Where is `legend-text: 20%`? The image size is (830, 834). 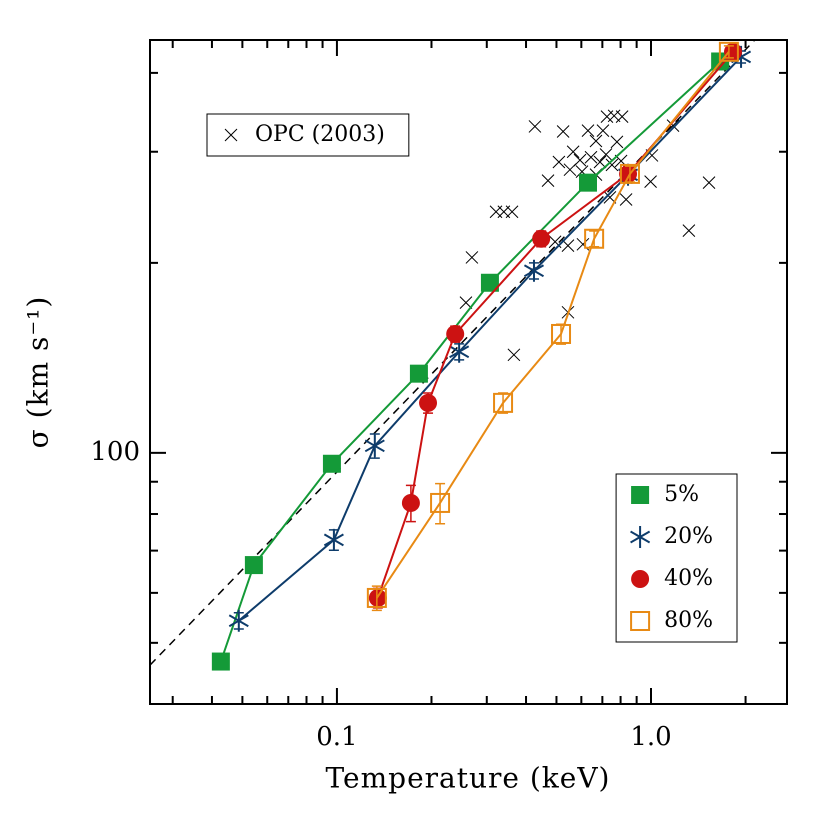
legend-text: 20% is located at coordinates (688, 536).